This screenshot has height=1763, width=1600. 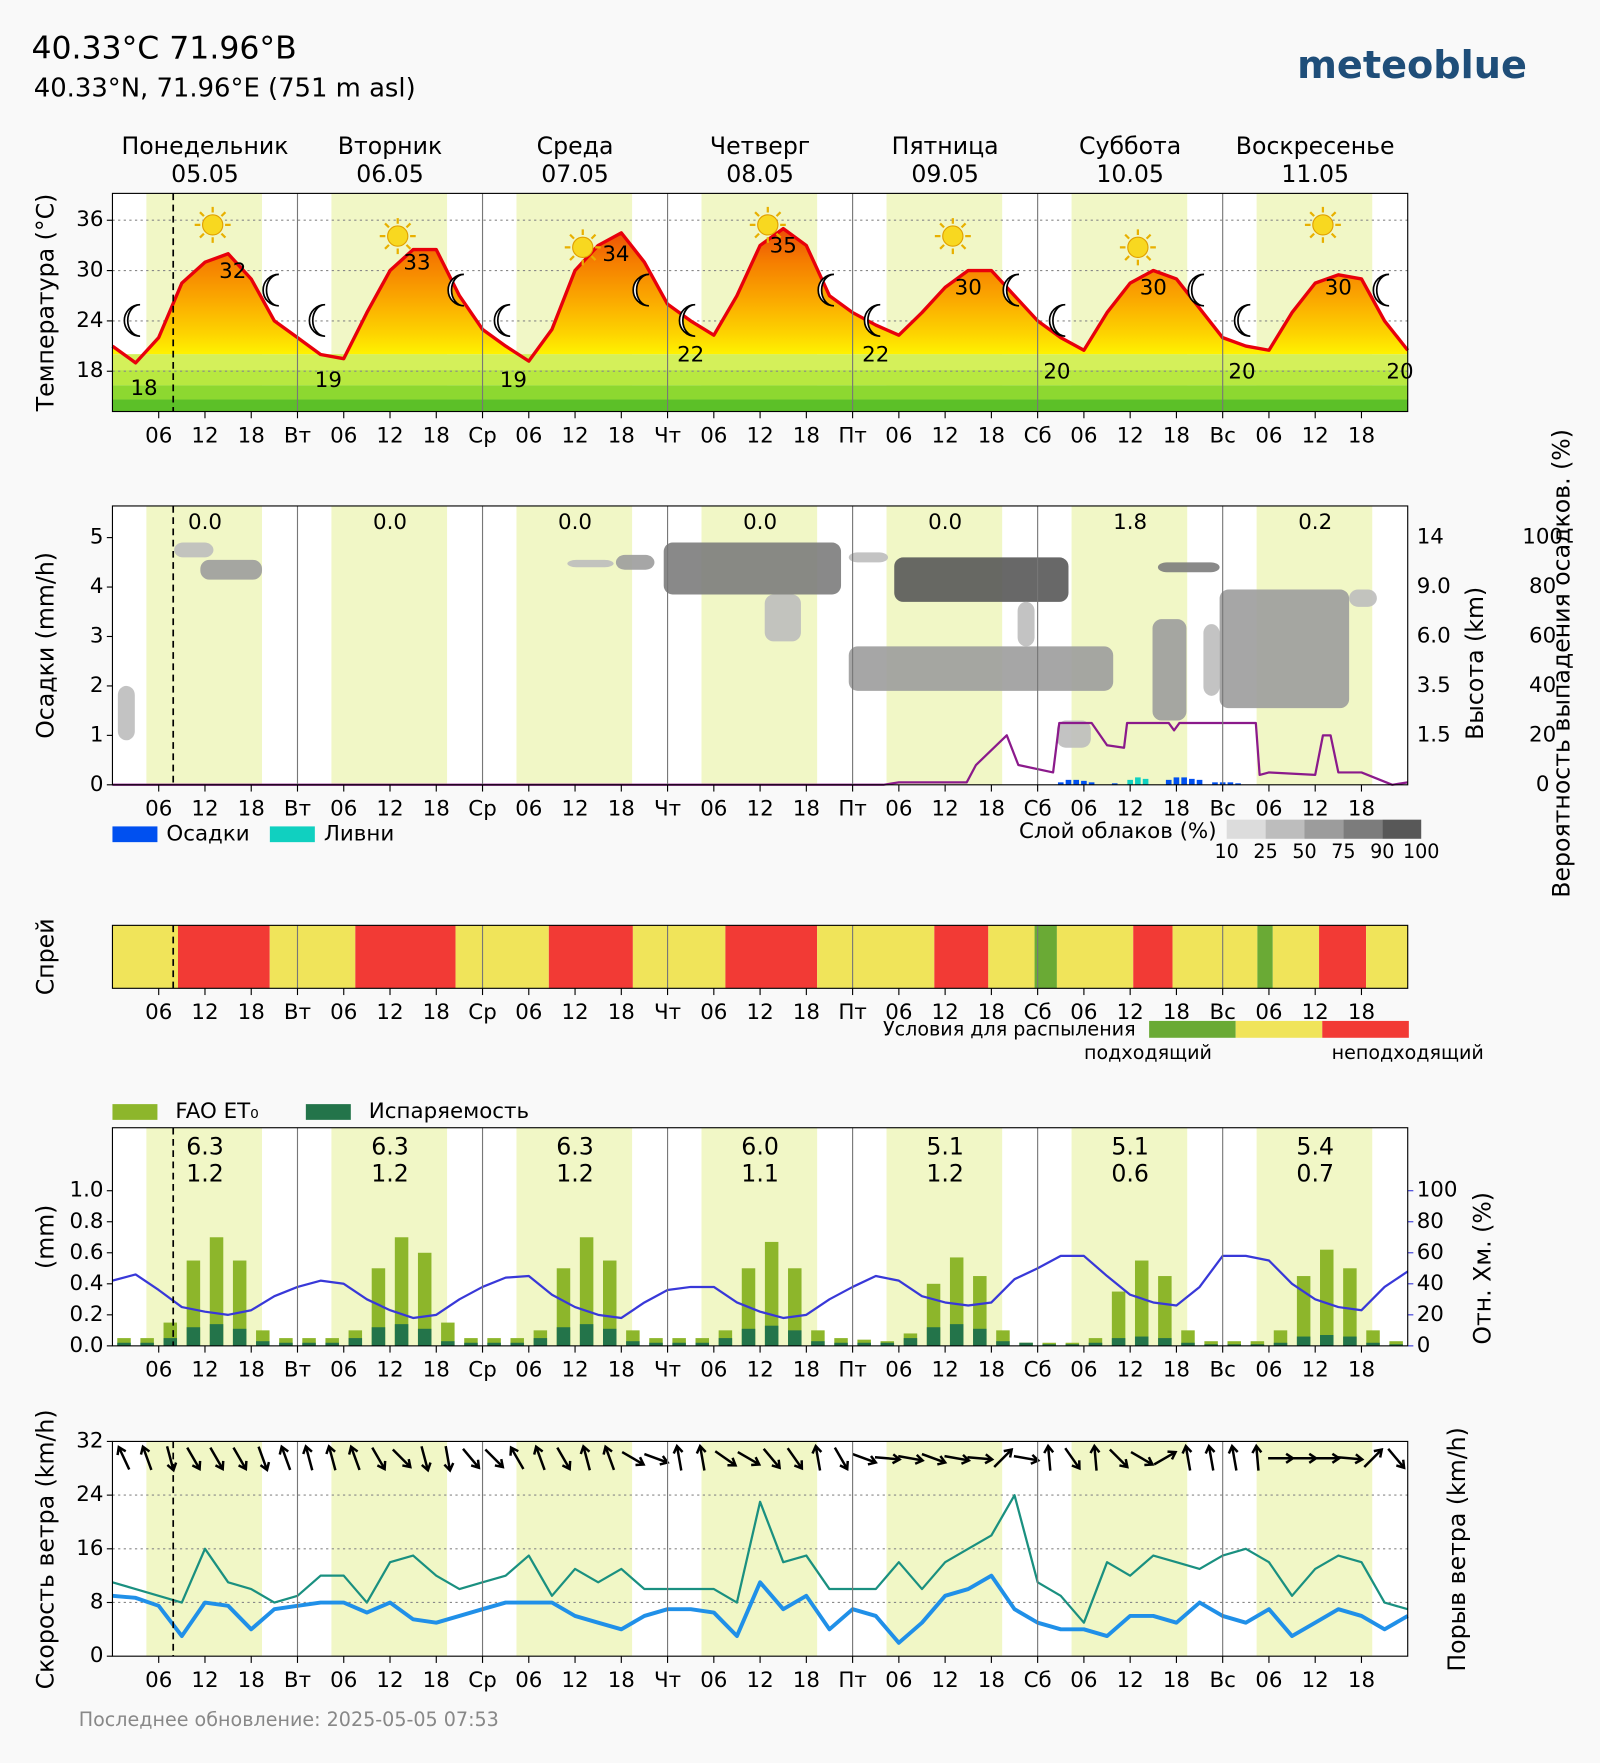 What do you see at coordinates (575, 174) in the screenshot?
I see `day-date: 07.05` at bounding box center [575, 174].